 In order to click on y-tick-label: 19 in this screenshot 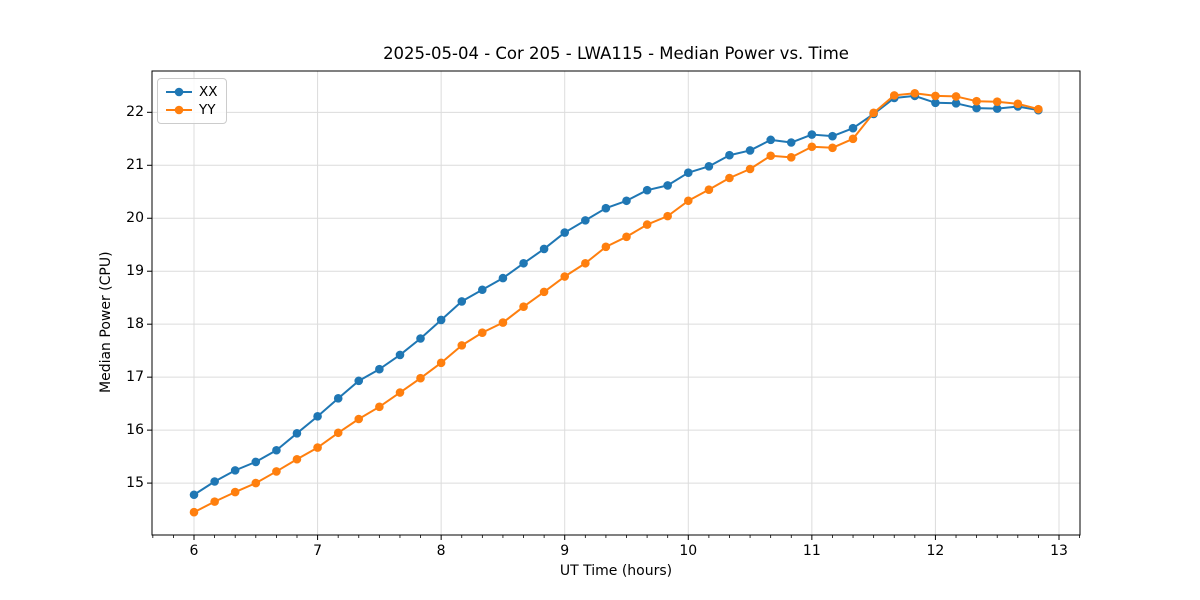, I will do `click(135, 271)`.